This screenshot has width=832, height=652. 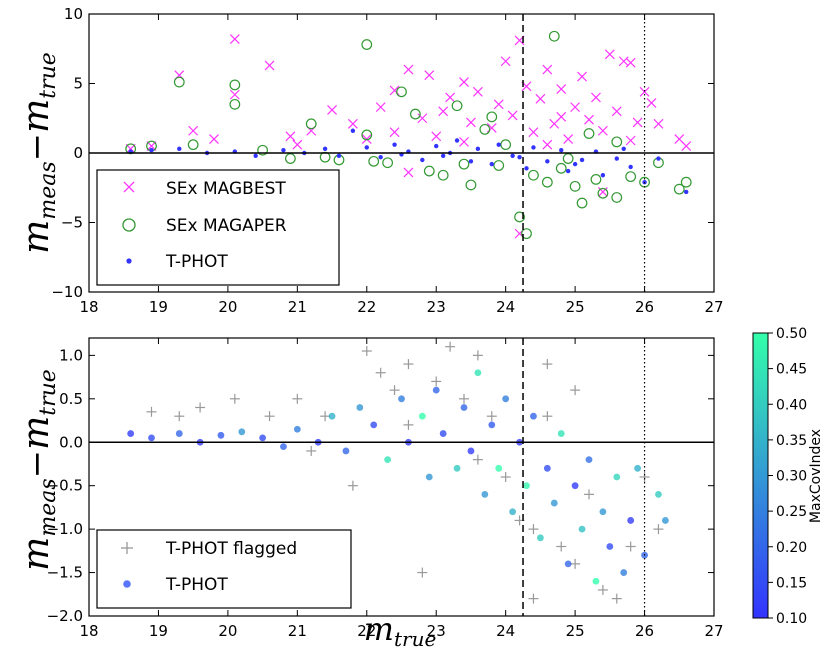 What do you see at coordinates (72, 223) in the screenshot?
I see `top-y-tick-label: −5` at bounding box center [72, 223].